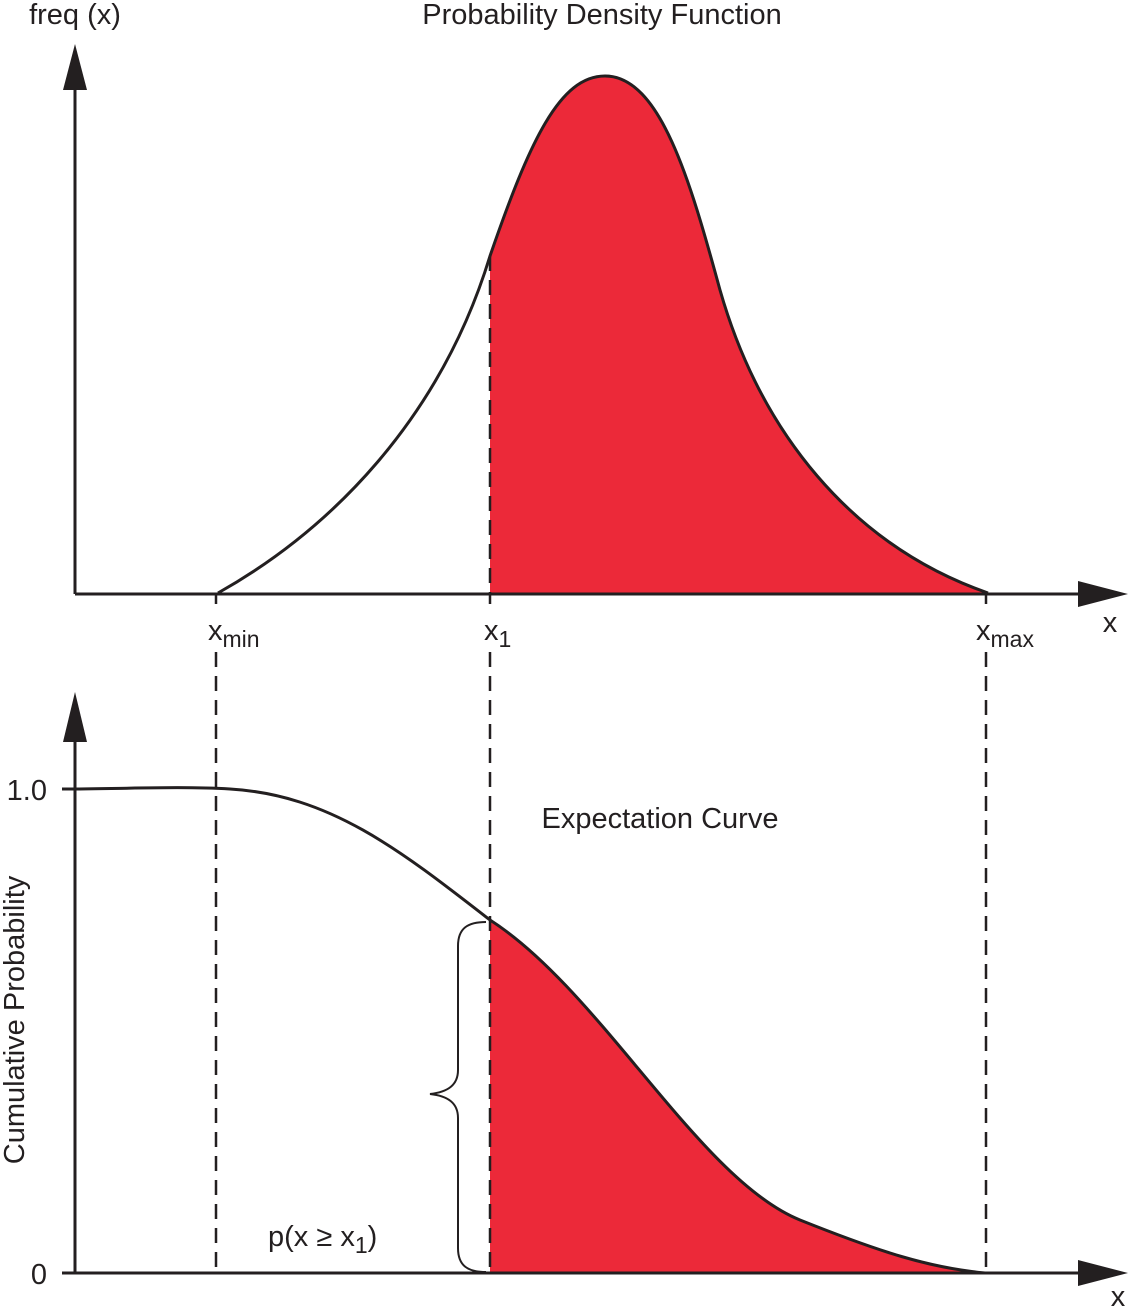  Describe the element at coordinates (737, 1096) in the screenshot. I see `expectation-shaded-area` at that location.